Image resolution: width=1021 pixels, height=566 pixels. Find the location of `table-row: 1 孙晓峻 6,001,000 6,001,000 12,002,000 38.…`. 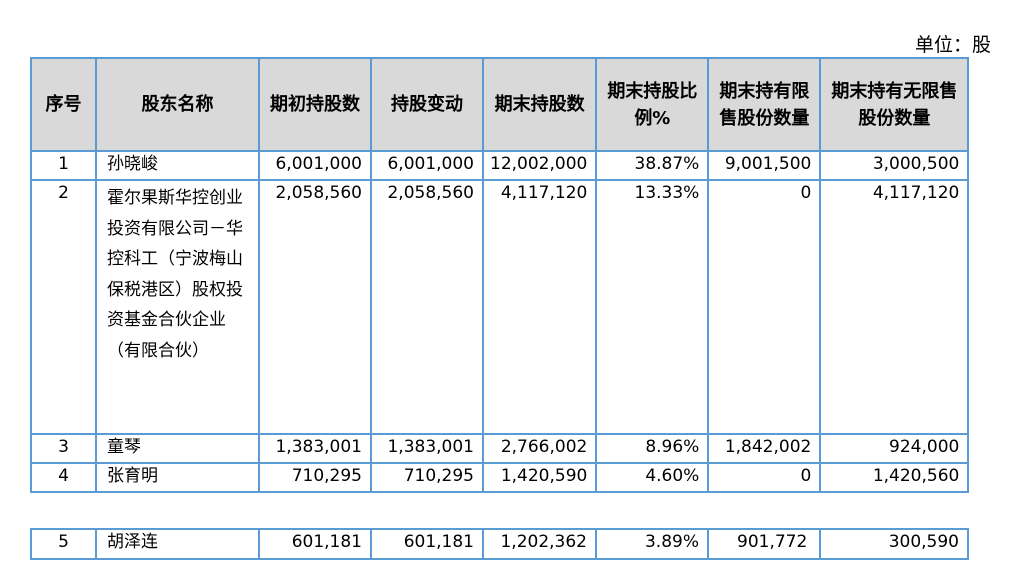

table-row: 1 孙晓峻 6,001,000 6,001,000 12,002,000 38.… is located at coordinates (500, 165).